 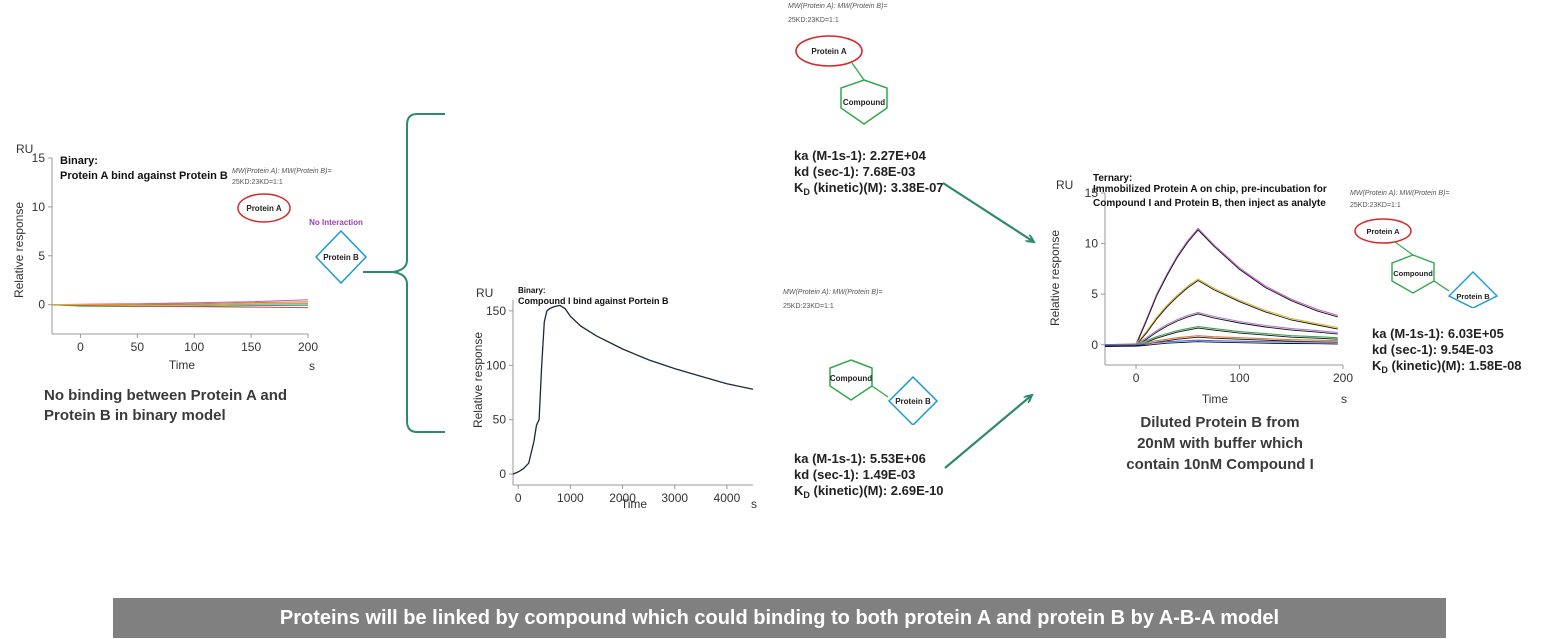 What do you see at coordinates (1438, 333) in the screenshot?
I see `ternary-ka: ka (M-1s-1): 6.03E+05` at bounding box center [1438, 333].